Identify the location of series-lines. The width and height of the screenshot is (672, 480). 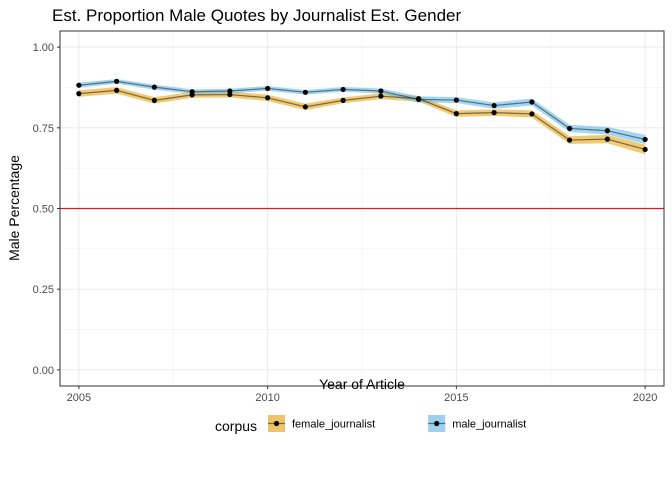
(362, 115).